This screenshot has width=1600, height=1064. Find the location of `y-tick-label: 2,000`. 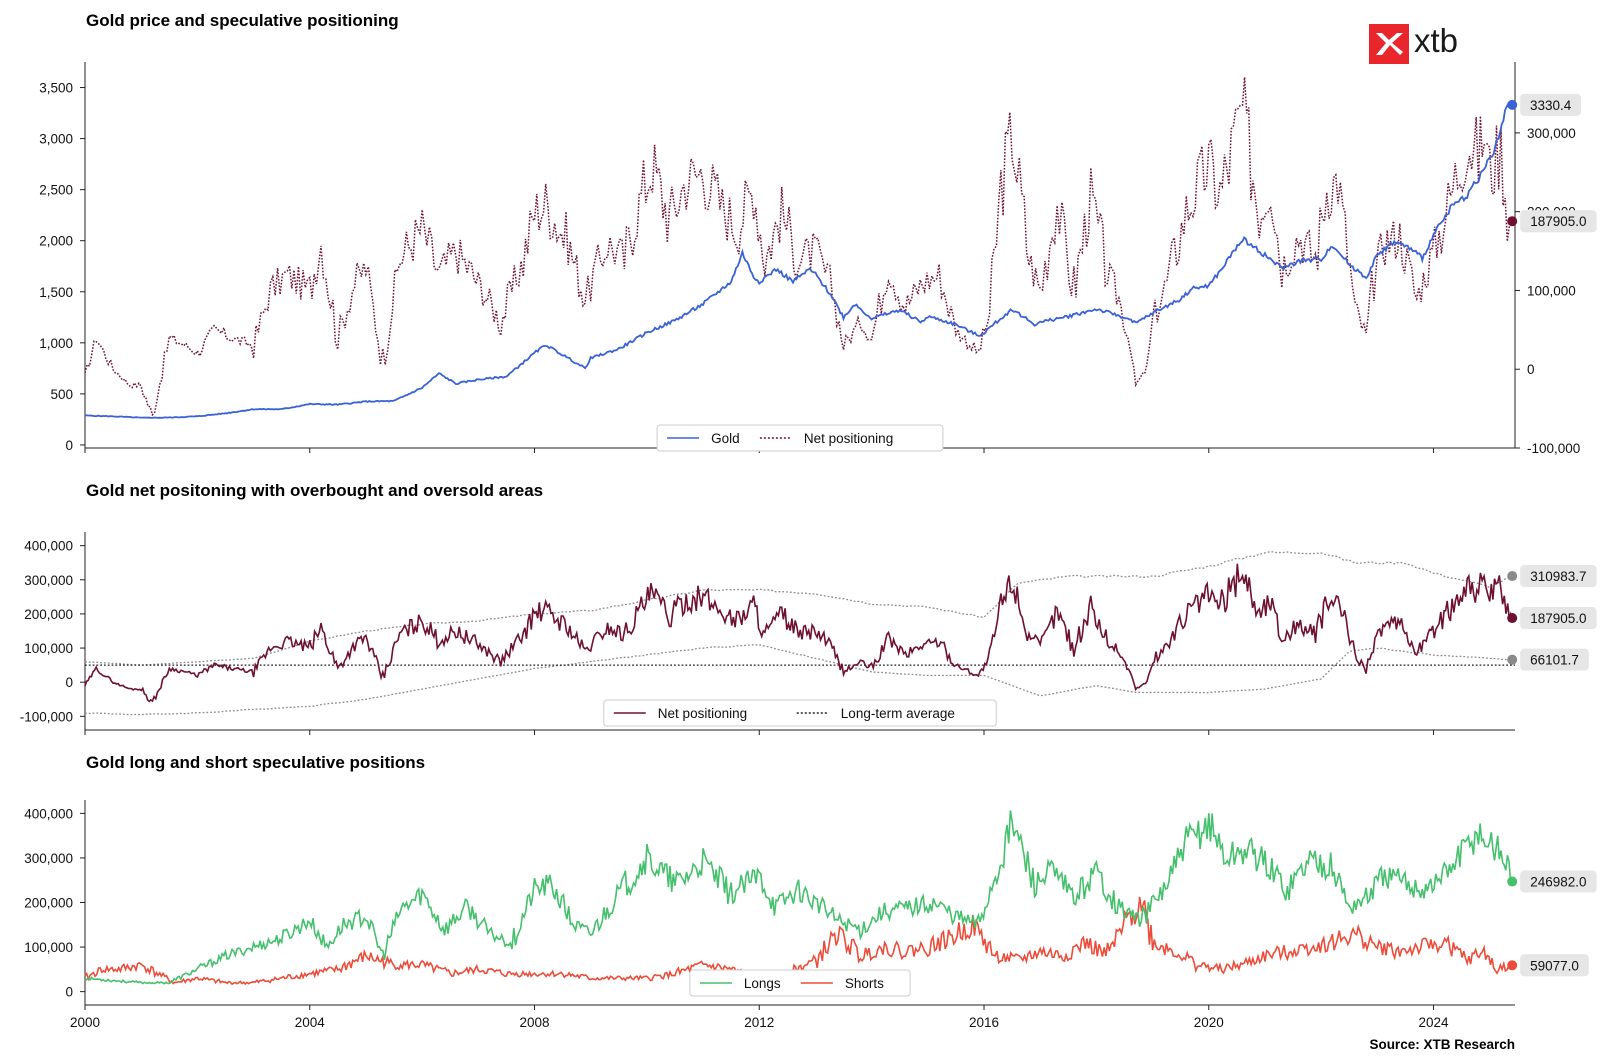

y-tick-label: 2,000 is located at coordinates (56, 241).